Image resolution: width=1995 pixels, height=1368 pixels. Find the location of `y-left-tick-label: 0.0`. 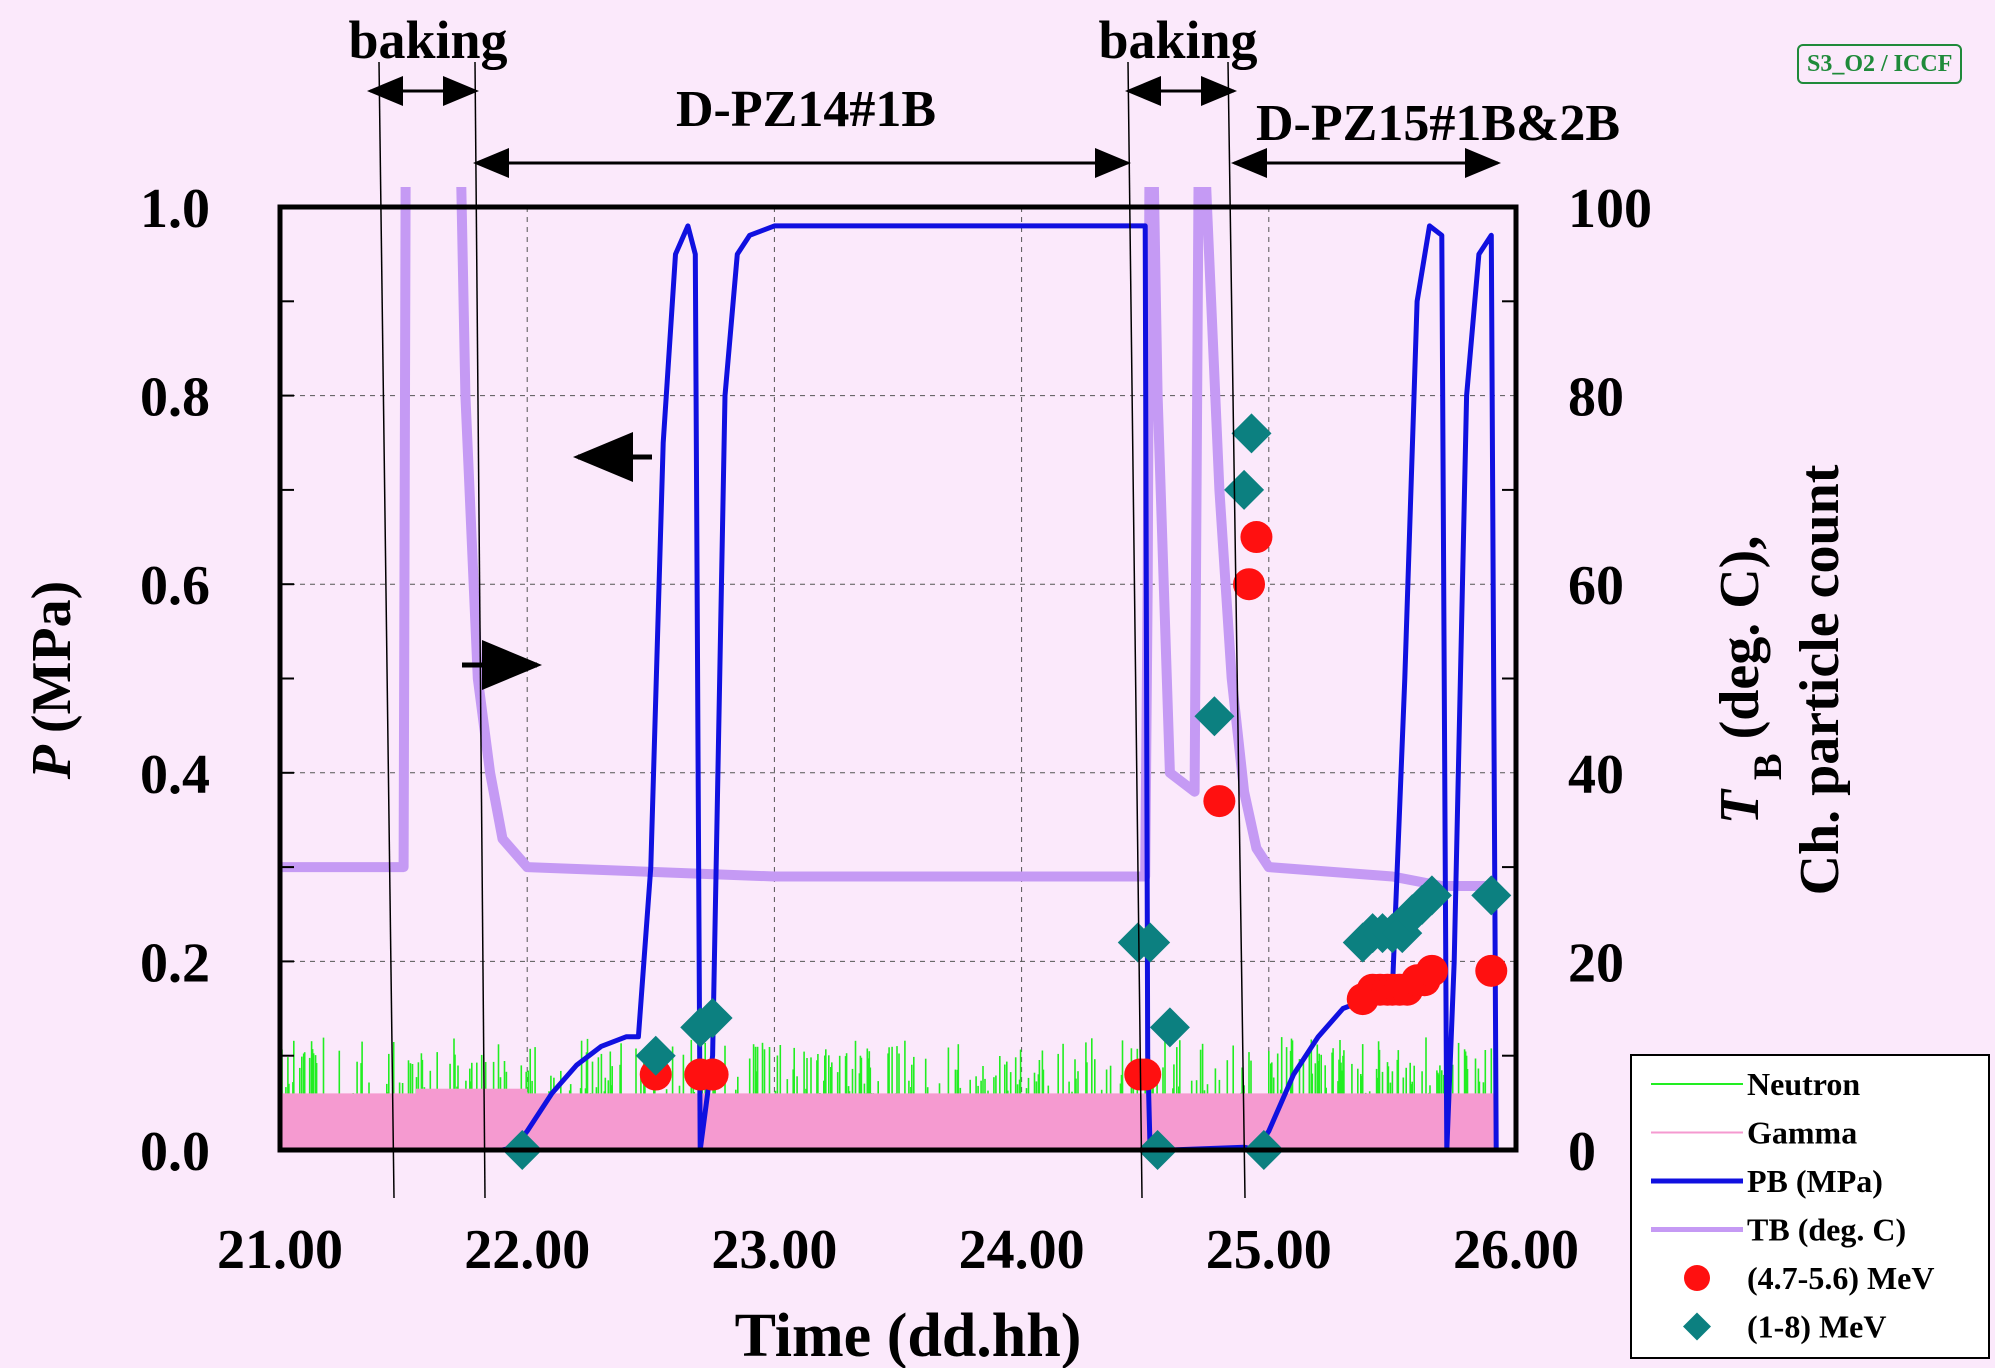

y-left-tick-label: 0.0 is located at coordinates (175, 1152).